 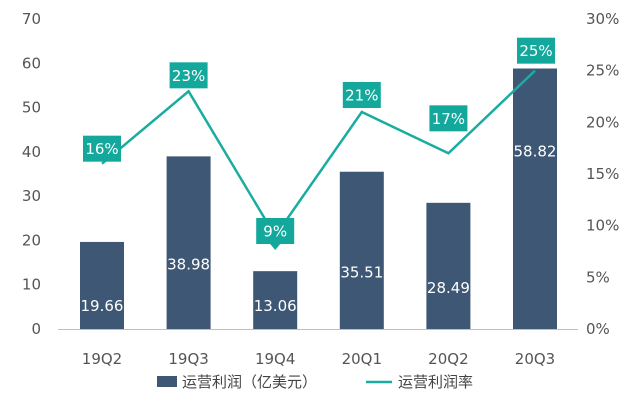 I want to click on category-label: 20Q2, so click(x=448, y=359).